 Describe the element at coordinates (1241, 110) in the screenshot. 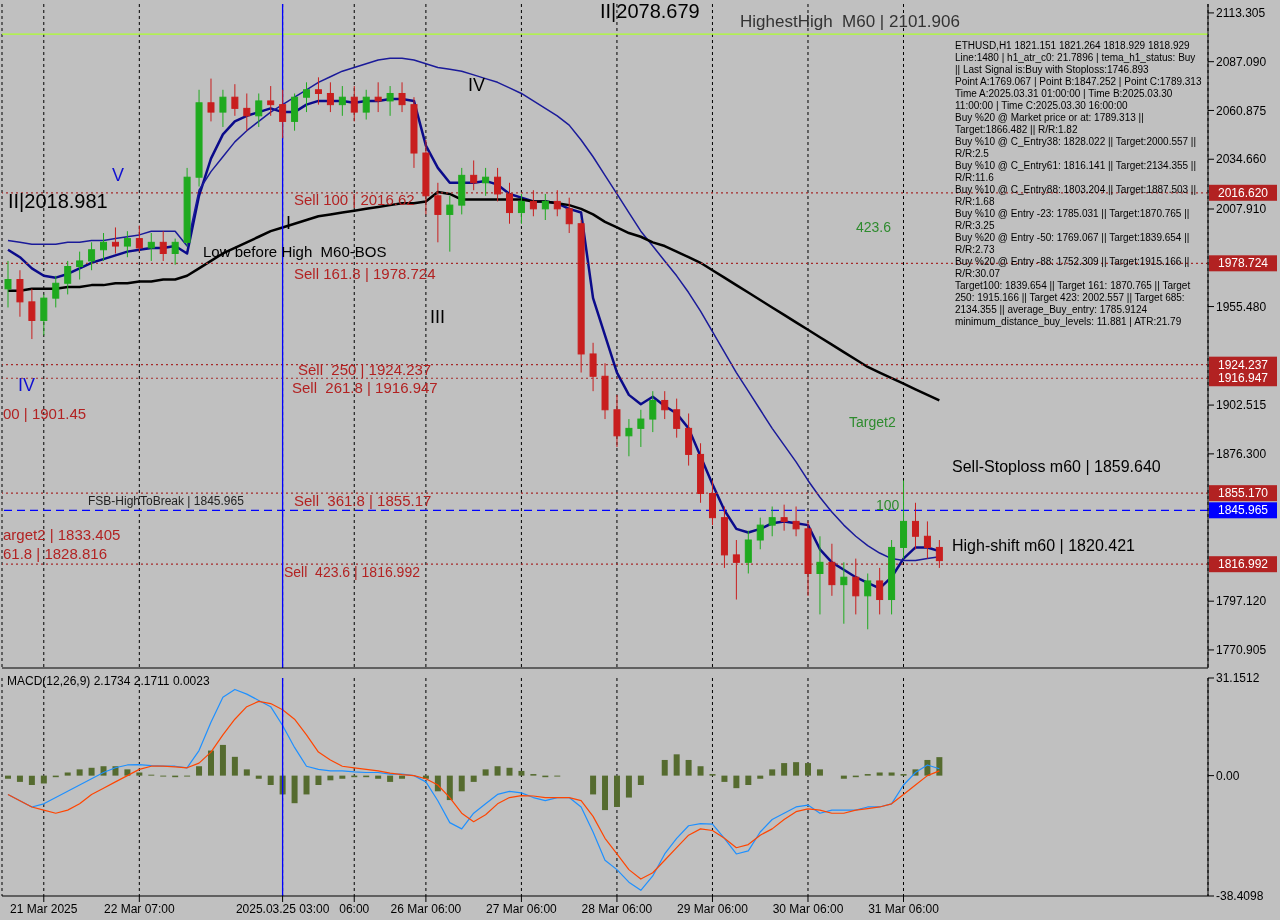

I see `y-tick-label: 2060.875` at that location.